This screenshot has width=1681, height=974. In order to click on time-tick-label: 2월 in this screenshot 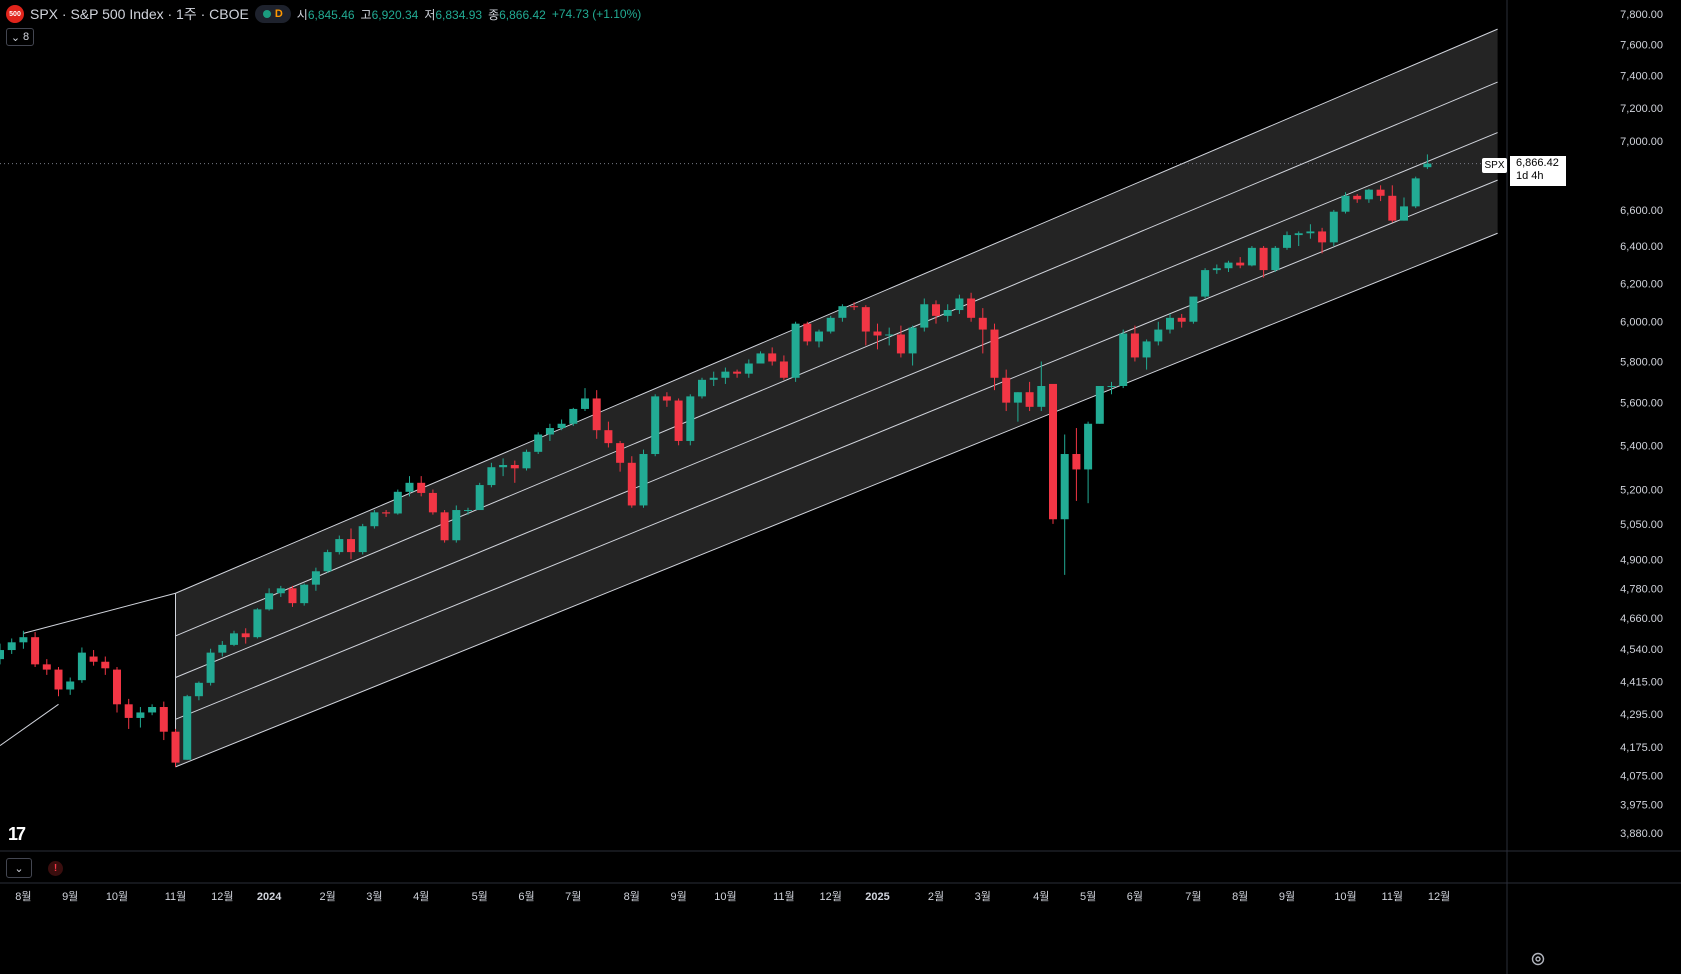, I will do `click(327, 896)`.